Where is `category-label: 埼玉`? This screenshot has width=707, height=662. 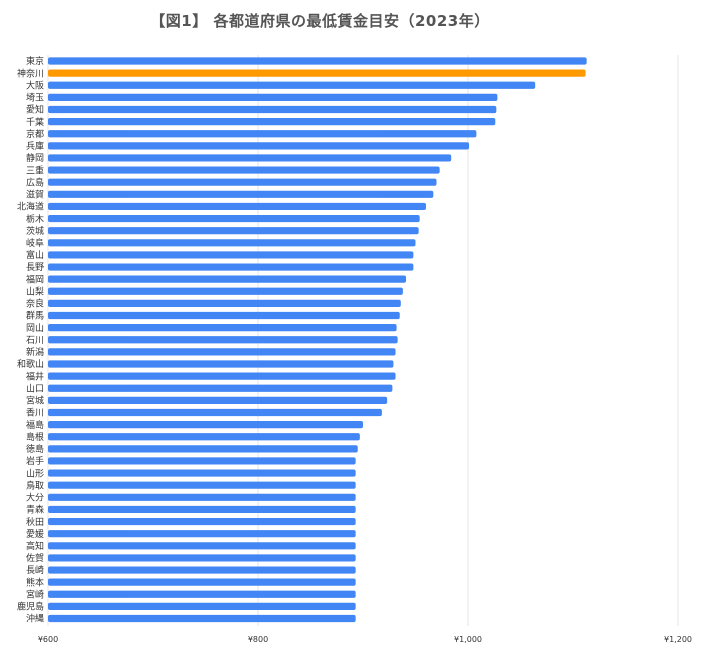 category-label: 埼玉 is located at coordinates (35, 98).